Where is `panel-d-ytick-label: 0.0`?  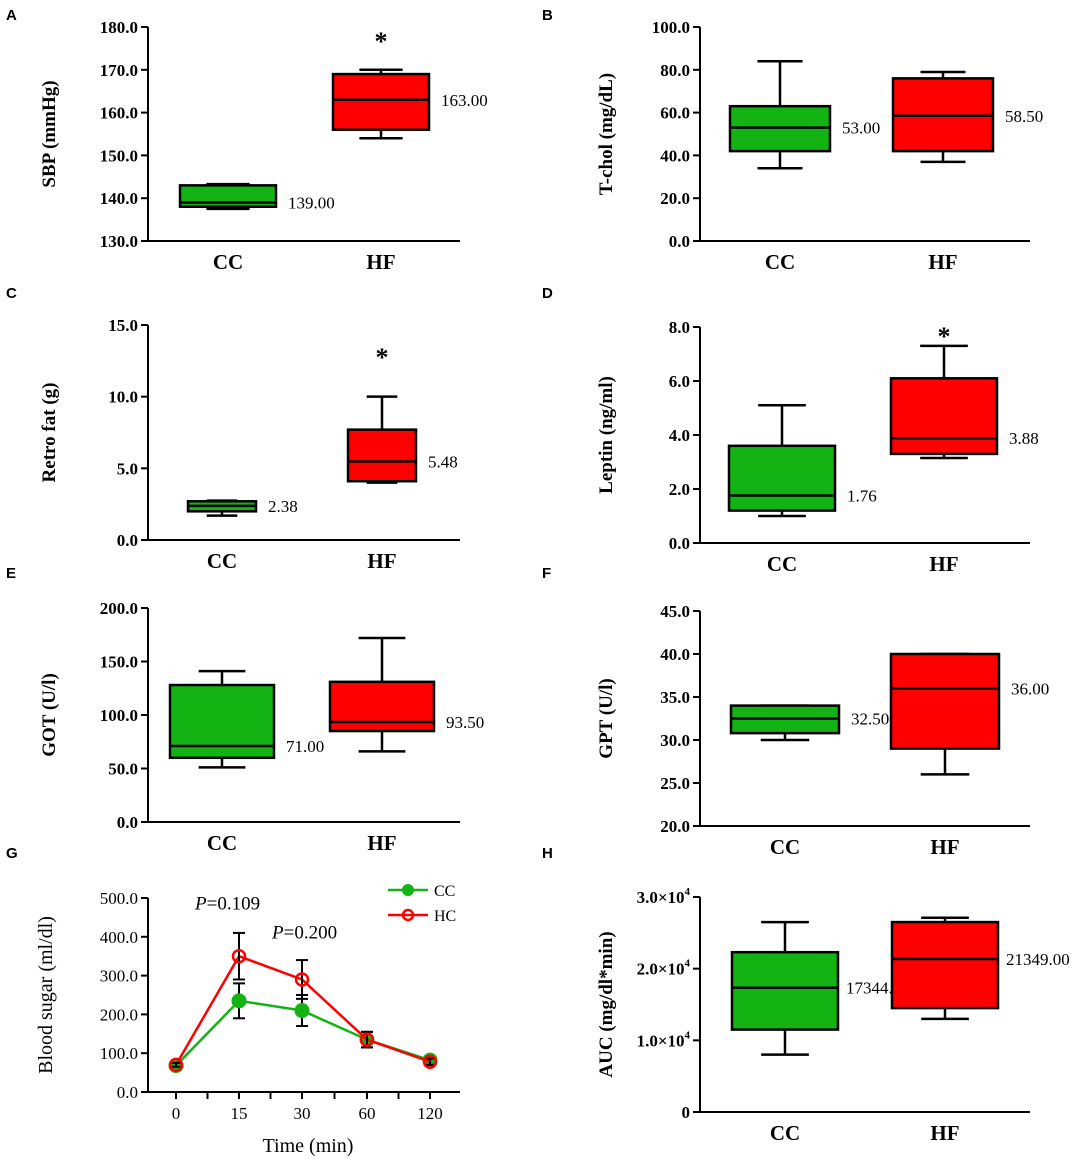
panel-d-ytick-label: 0.0 is located at coordinates (679, 543).